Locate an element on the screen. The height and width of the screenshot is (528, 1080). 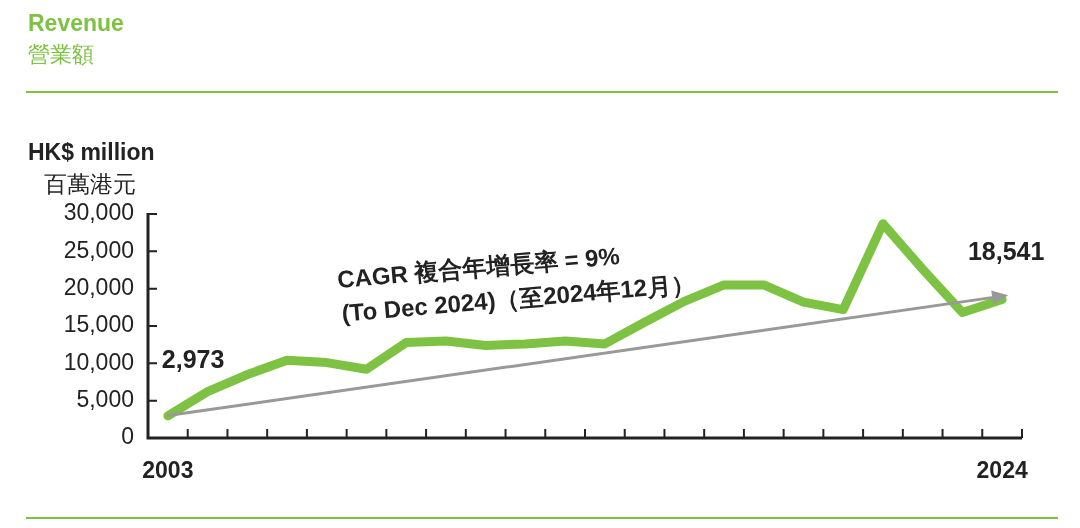
y-tick-label: 20,000 is located at coordinates (98, 287).